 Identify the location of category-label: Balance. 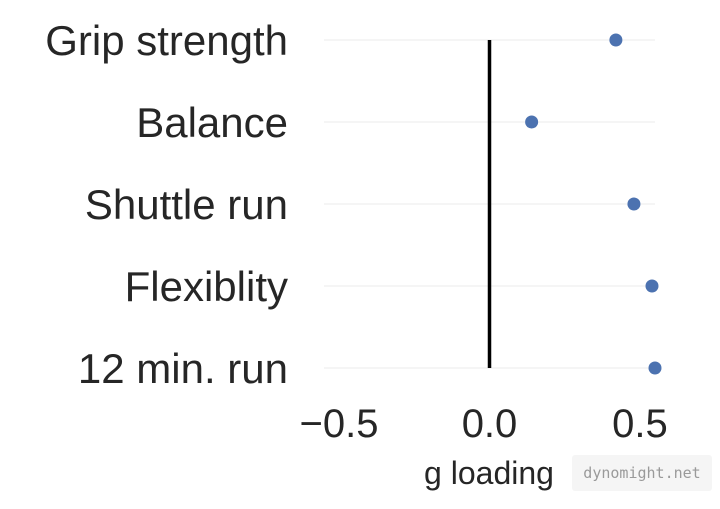
(212, 122).